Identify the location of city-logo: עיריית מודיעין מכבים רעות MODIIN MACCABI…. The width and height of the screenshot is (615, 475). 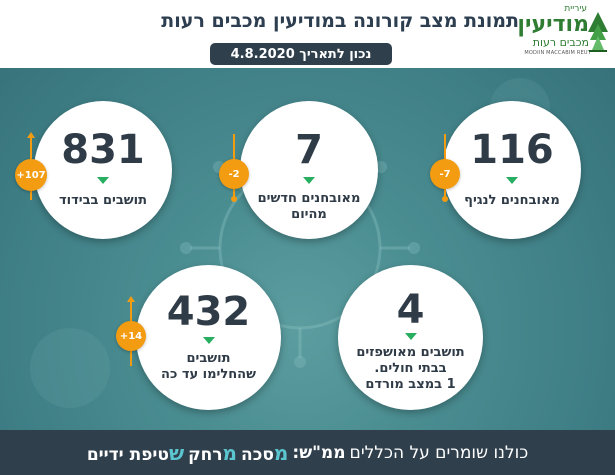
(563, 34).